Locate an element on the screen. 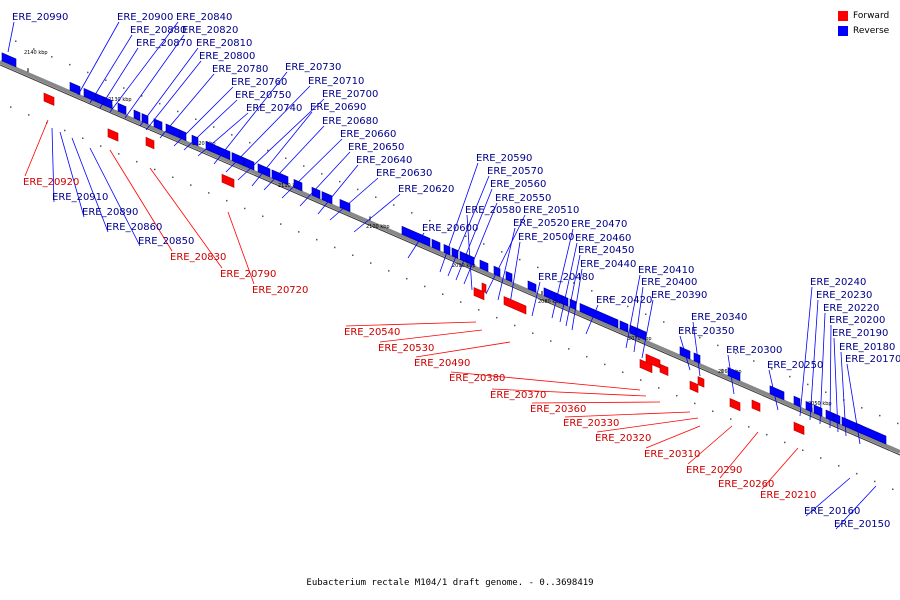 Image resolution: width=900 pixels, height=600 pixels. gene-label: ERE_20640 is located at coordinates (384, 160).